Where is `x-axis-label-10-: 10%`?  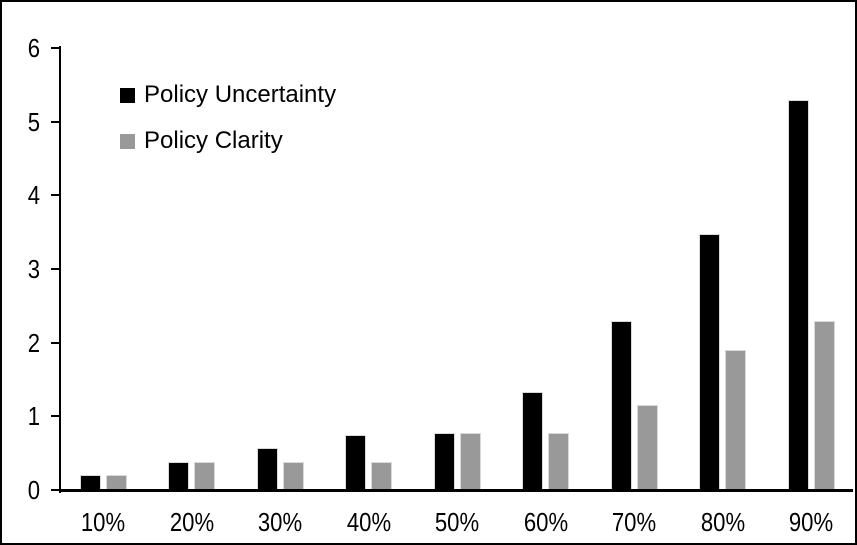
x-axis-label-10-: 10% is located at coordinates (103, 522).